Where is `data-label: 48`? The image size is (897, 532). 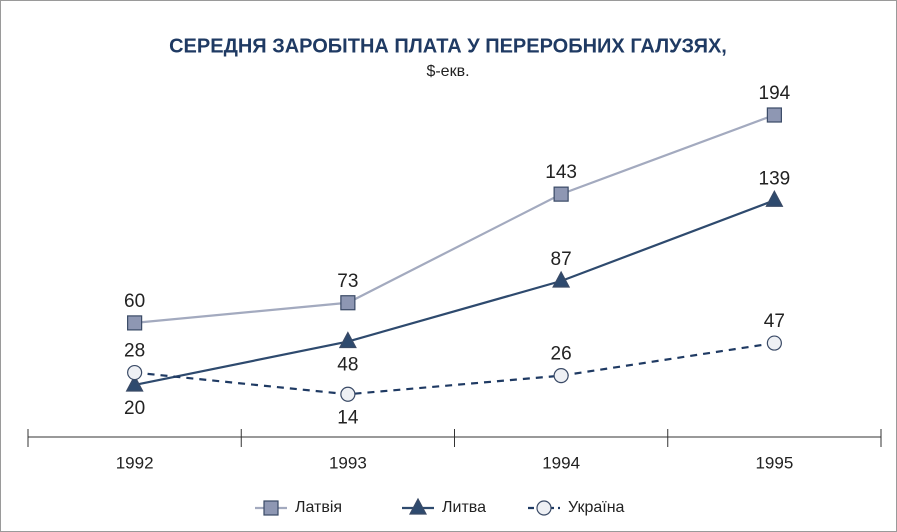
data-label: 48 is located at coordinates (347, 365).